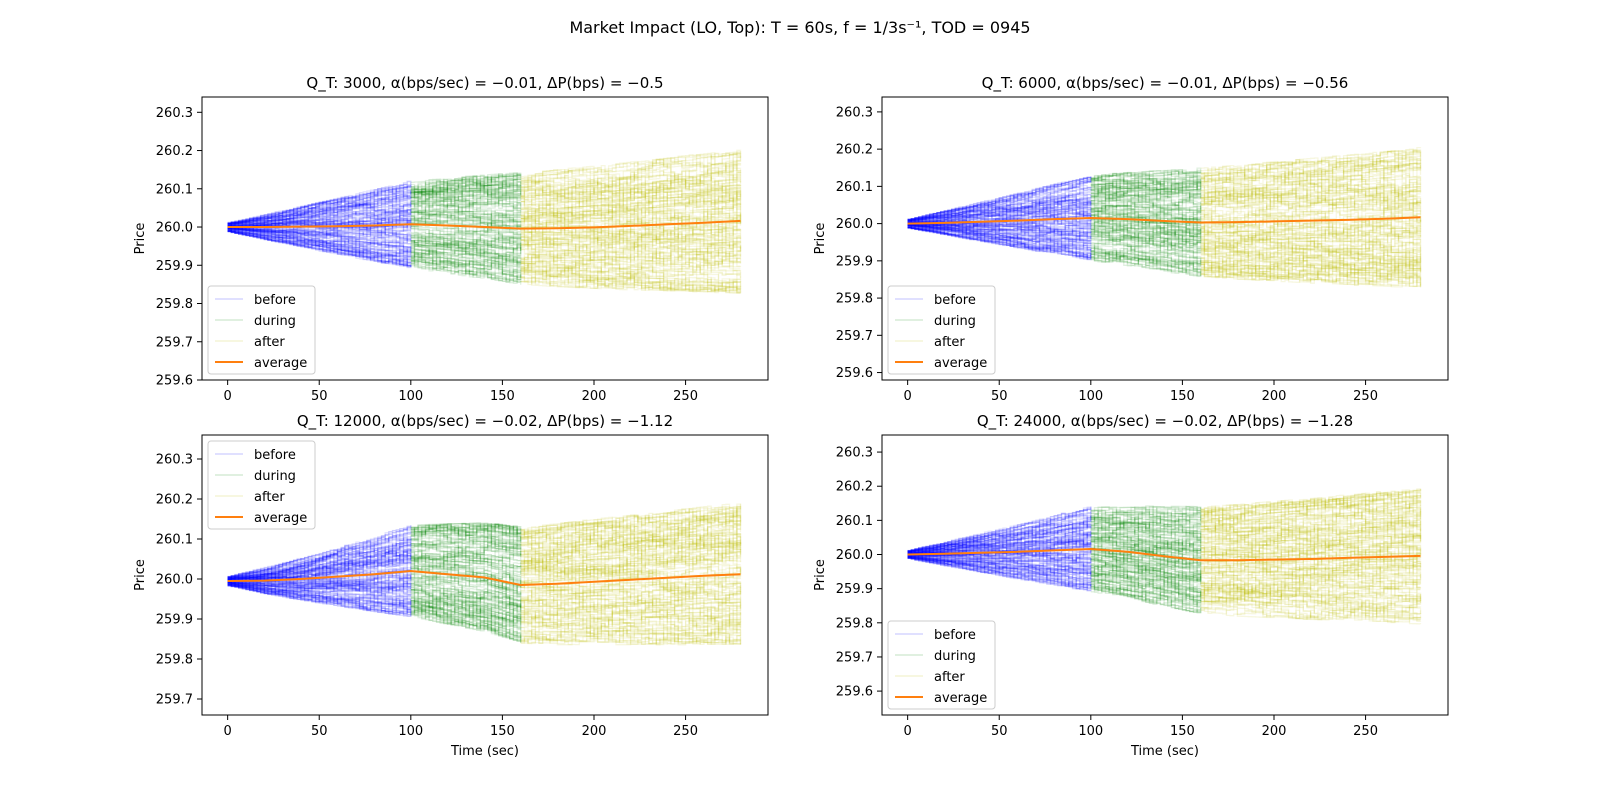 The image size is (1600, 800). Describe the element at coordinates (261, 485) in the screenshot. I see `legend-box` at that location.